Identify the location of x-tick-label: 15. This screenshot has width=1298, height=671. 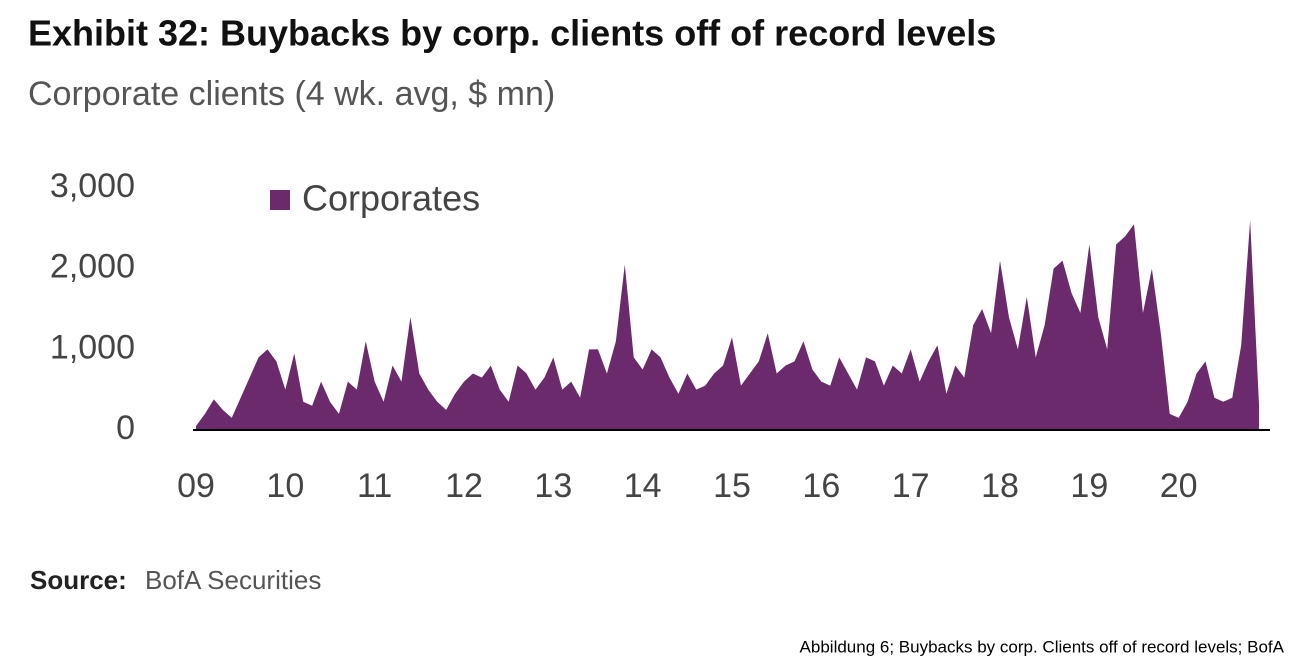
(732, 486).